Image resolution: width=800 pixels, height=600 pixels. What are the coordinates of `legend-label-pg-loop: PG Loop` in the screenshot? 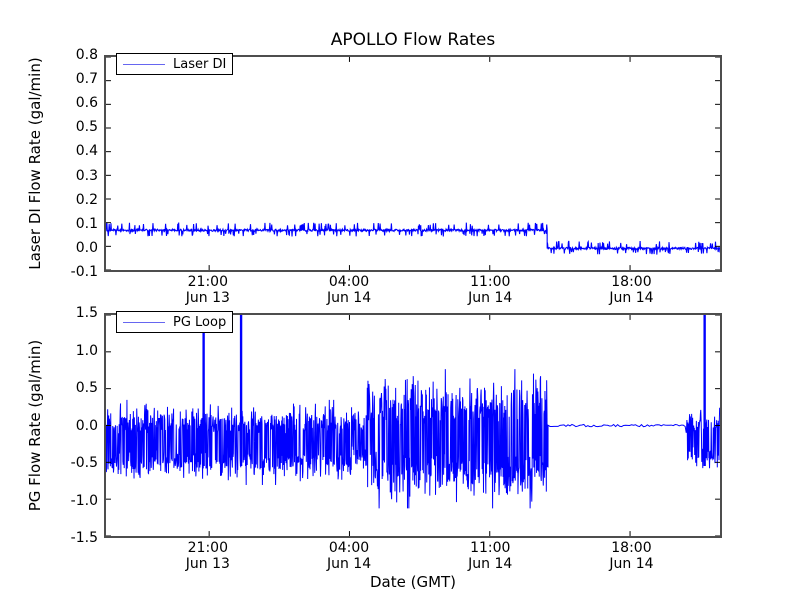 It's located at (200, 322).